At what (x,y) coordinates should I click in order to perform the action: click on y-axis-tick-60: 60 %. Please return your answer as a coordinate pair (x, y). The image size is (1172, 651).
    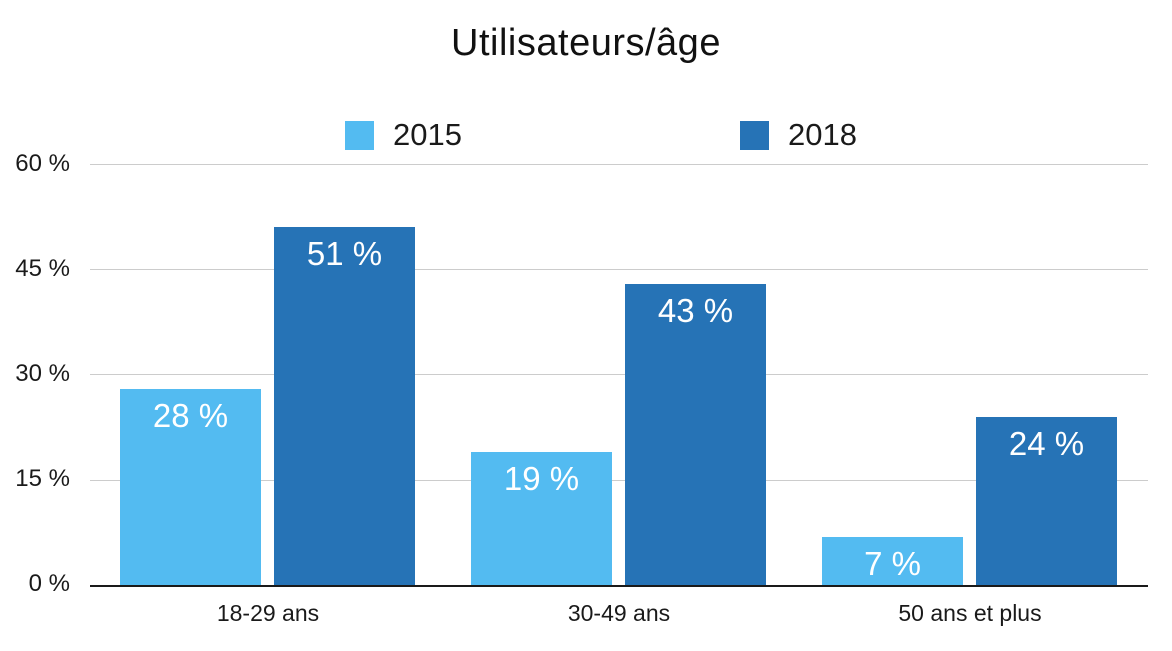
    Looking at the image, I should click on (42, 163).